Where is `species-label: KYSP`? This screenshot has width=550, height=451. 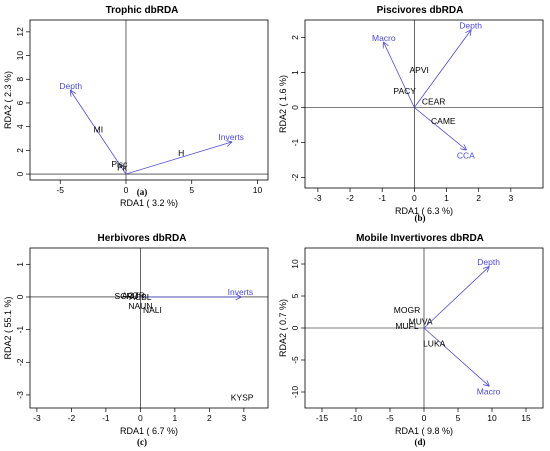 species-label: KYSP is located at coordinates (242, 397).